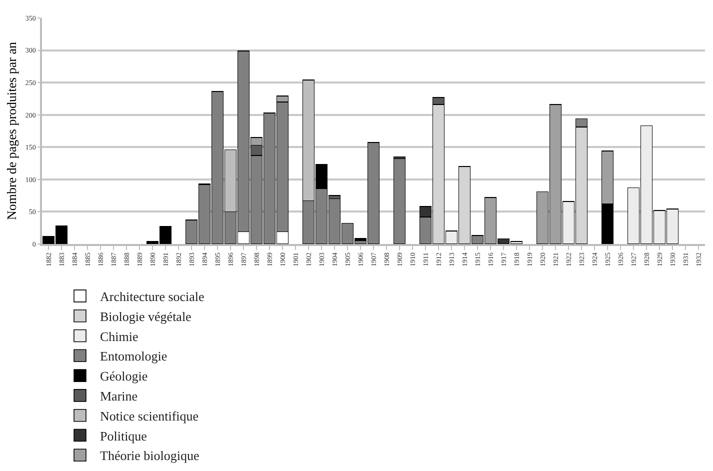  I want to click on legend-label: Géologie, so click(124, 376).